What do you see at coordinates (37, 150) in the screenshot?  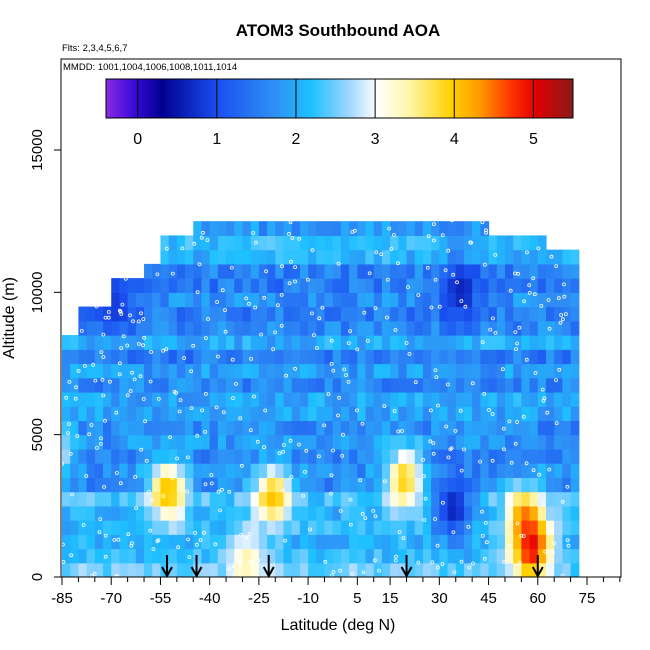 I see `y-tick-label: 15000` at bounding box center [37, 150].